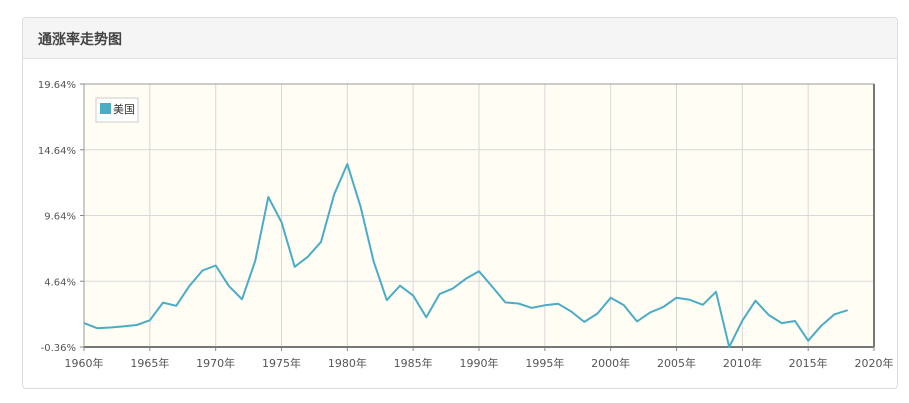  I want to click on y-tick-label: -0.36%, so click(58, 348).